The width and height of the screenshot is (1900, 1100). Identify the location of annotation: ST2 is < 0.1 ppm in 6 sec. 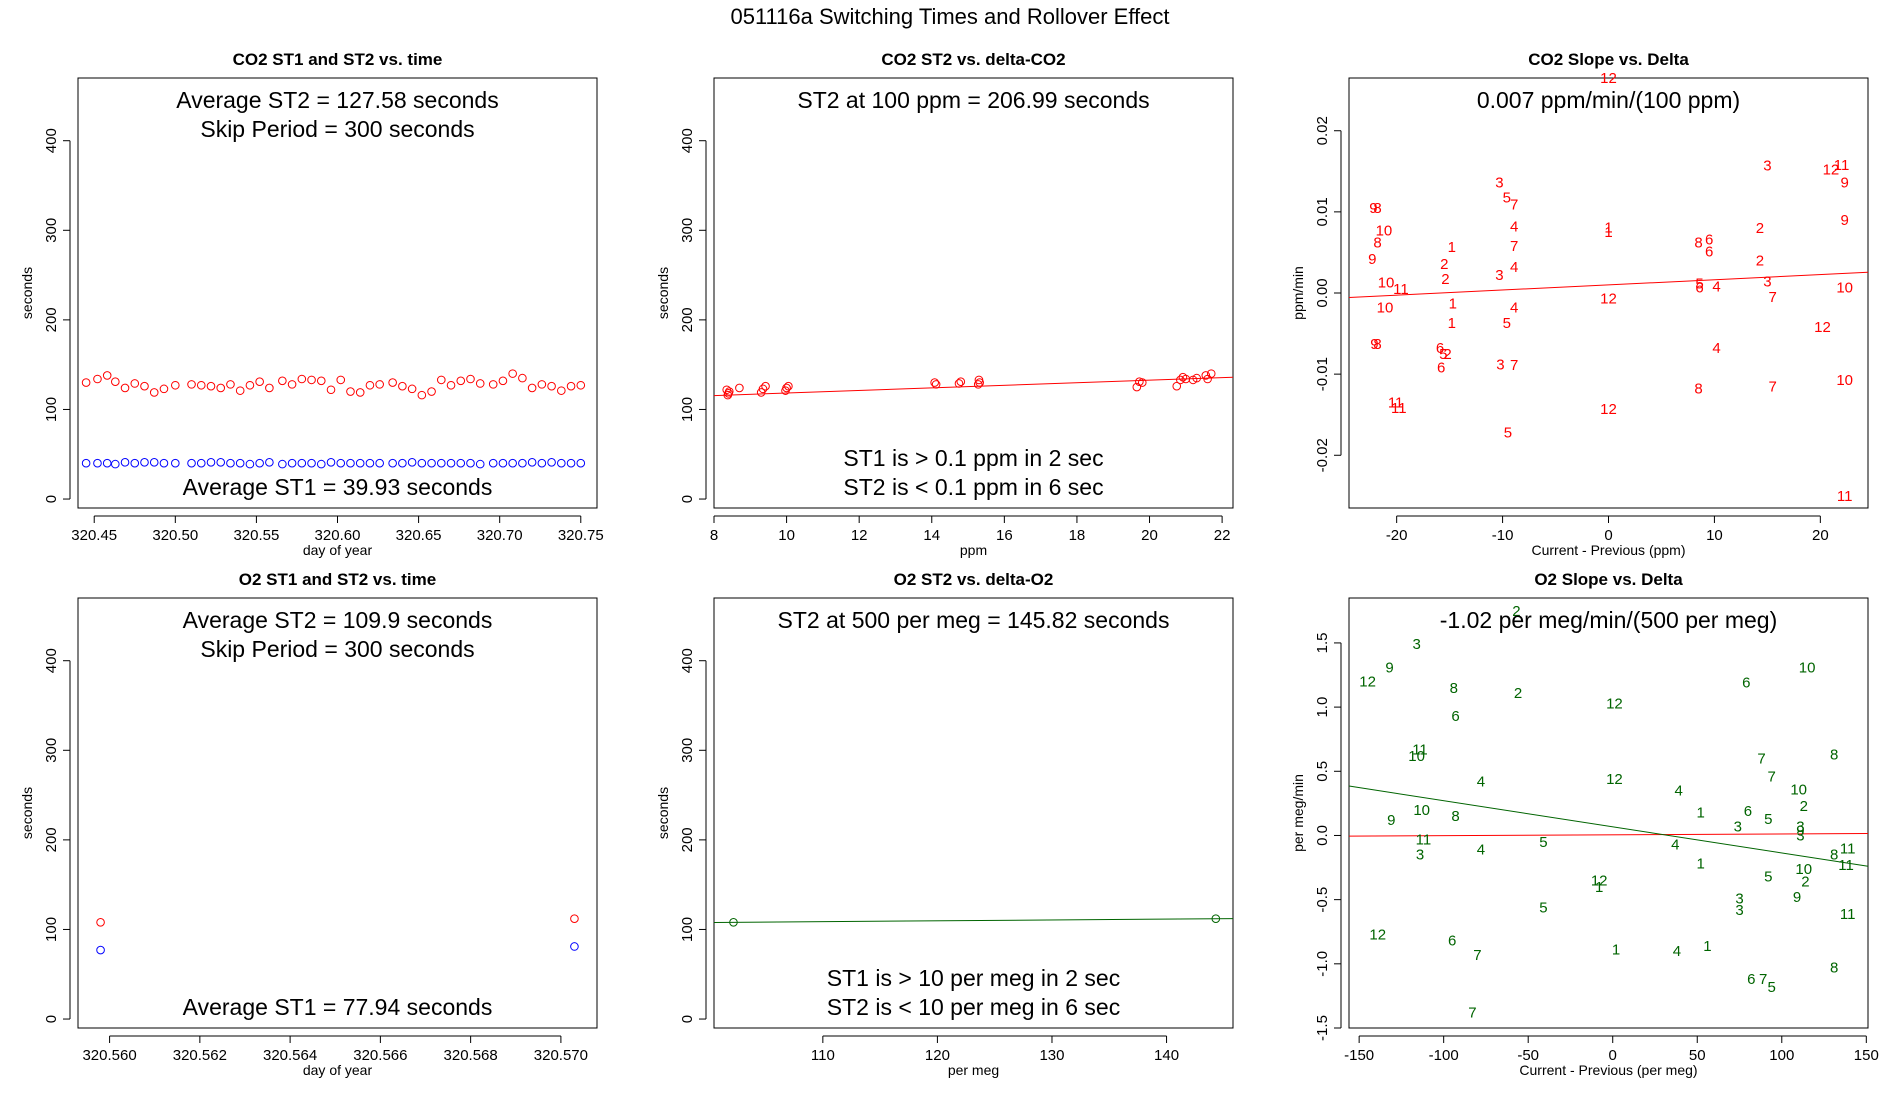
(973, 487).